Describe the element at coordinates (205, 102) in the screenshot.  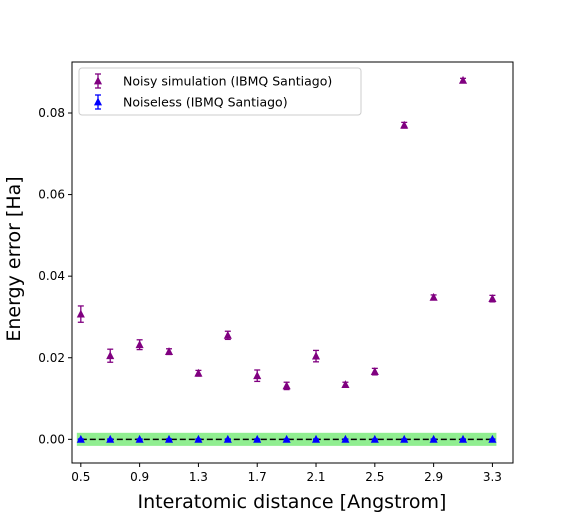
I see `legend-label: Noiseless (IBMQ Santiago)` at that location.